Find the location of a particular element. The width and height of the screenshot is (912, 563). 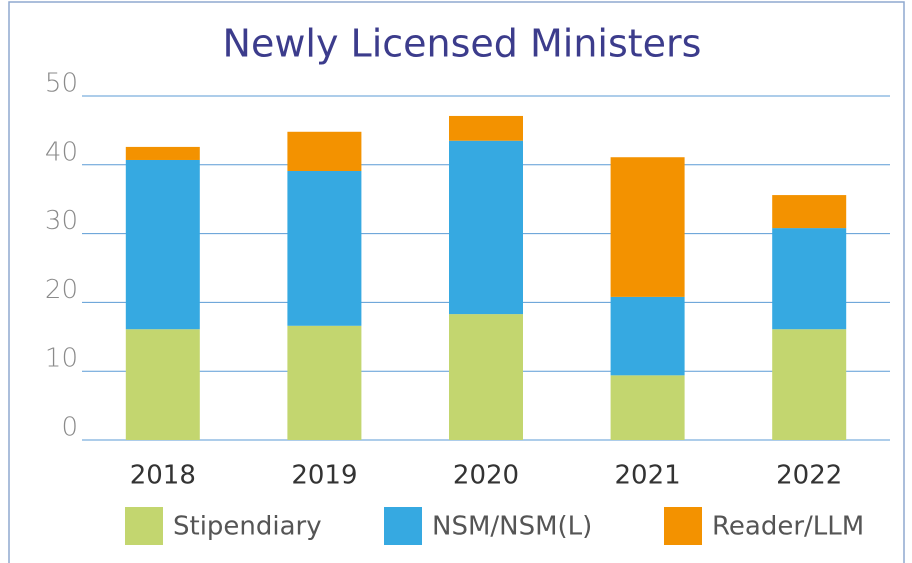

x-tick-label: 2019 is located at coordinates (324, 476).